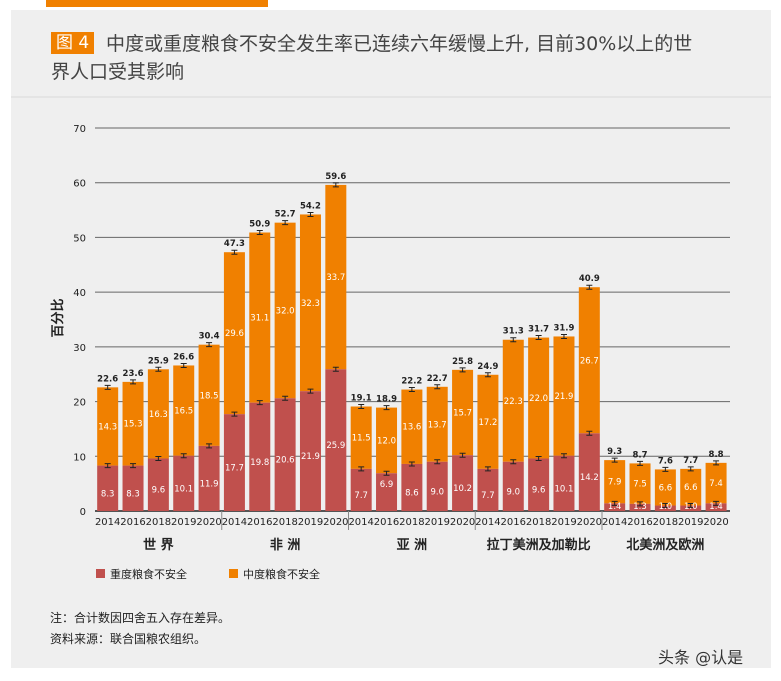 Image resolution: width=781 pixels, height=681 pixels. I want to click on label-severe: 9.0, so click(514, 492).